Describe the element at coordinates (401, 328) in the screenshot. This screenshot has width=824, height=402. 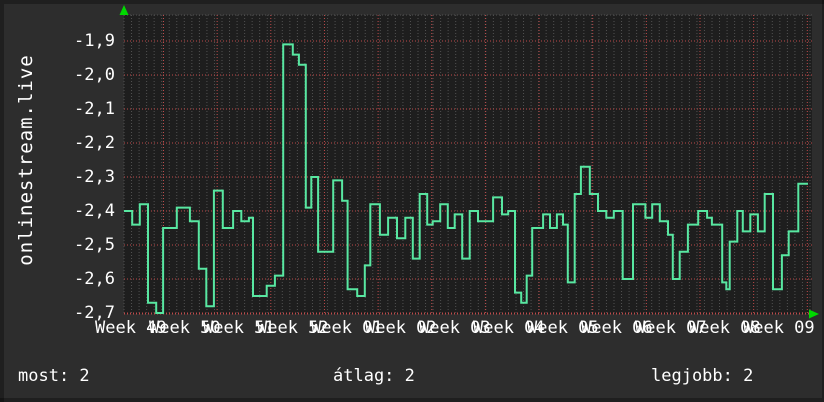
I see `week-label: Week 02` at that location.